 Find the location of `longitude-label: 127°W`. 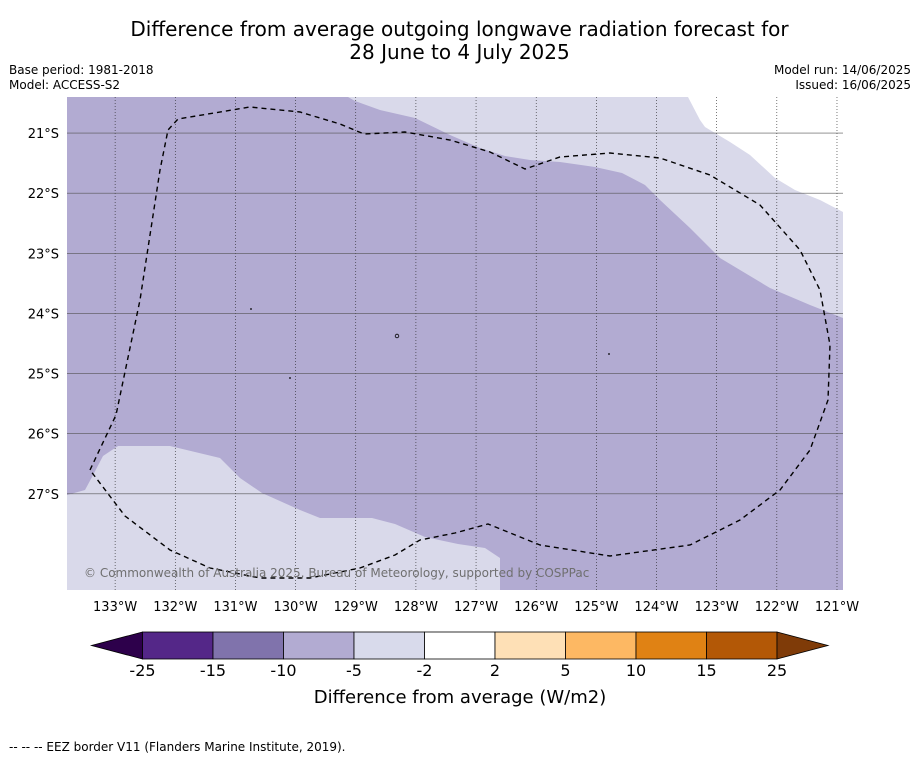

longitude-label: 127°W is located at coordinates (476, 607).